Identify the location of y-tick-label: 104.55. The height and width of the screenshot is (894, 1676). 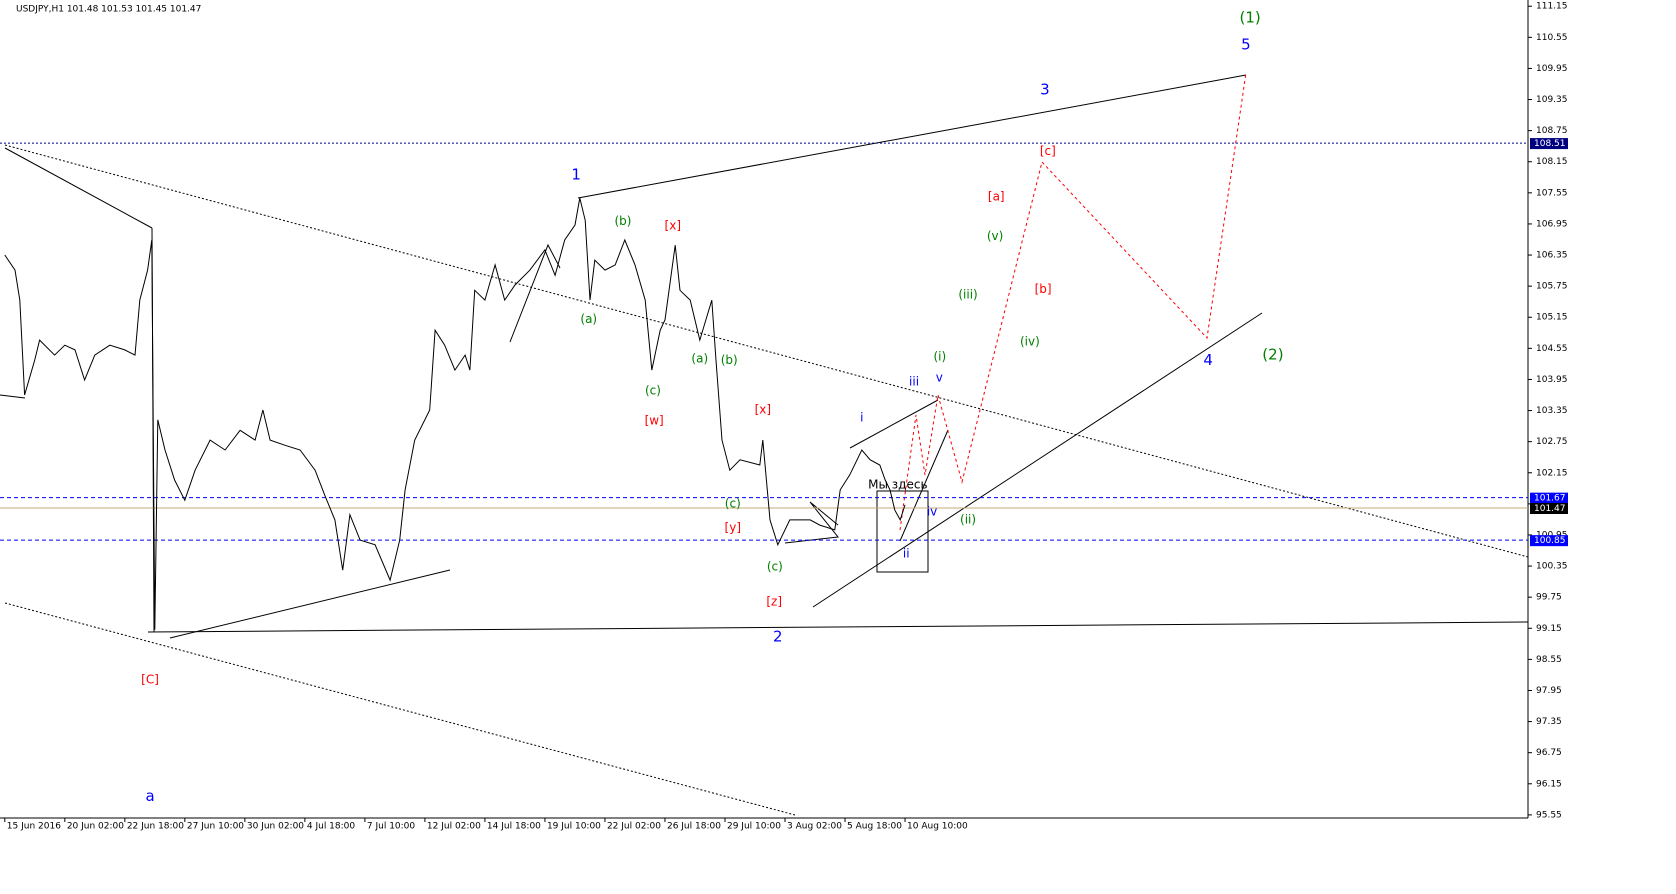
(1552, 349).